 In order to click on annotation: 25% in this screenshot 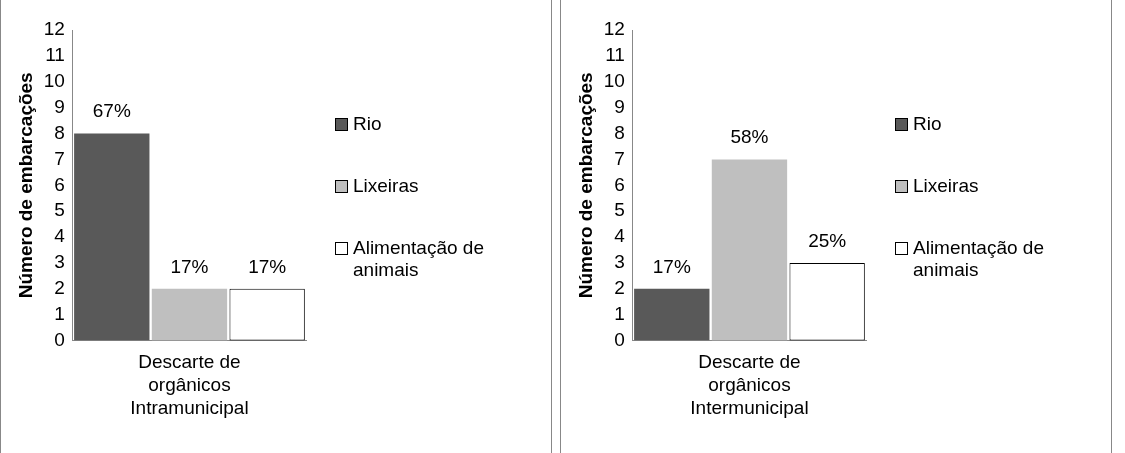, I will do `click(827, 240)`.